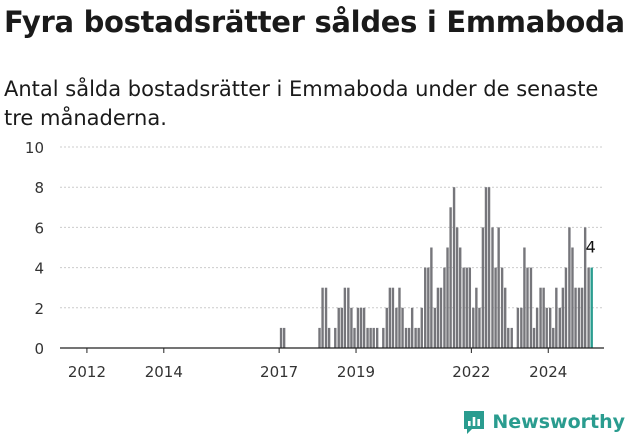  What do you see at coordinates (332, 364) in the screenshot?
I see `x-axis: 2012 2014 2017 2019 2022 2024` at bounding box center [332, 364].